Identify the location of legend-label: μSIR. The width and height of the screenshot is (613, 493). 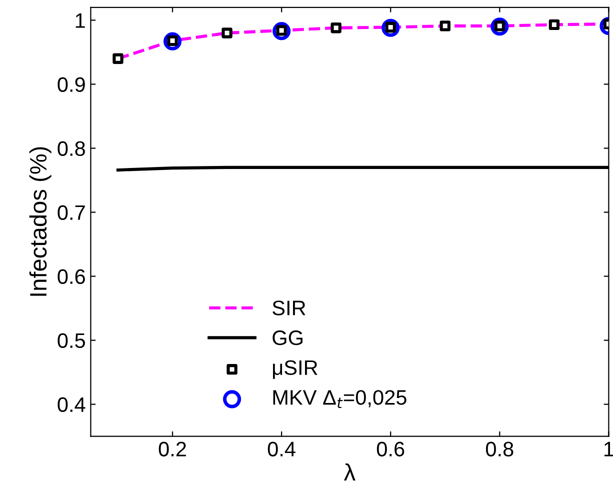
(295, 369).